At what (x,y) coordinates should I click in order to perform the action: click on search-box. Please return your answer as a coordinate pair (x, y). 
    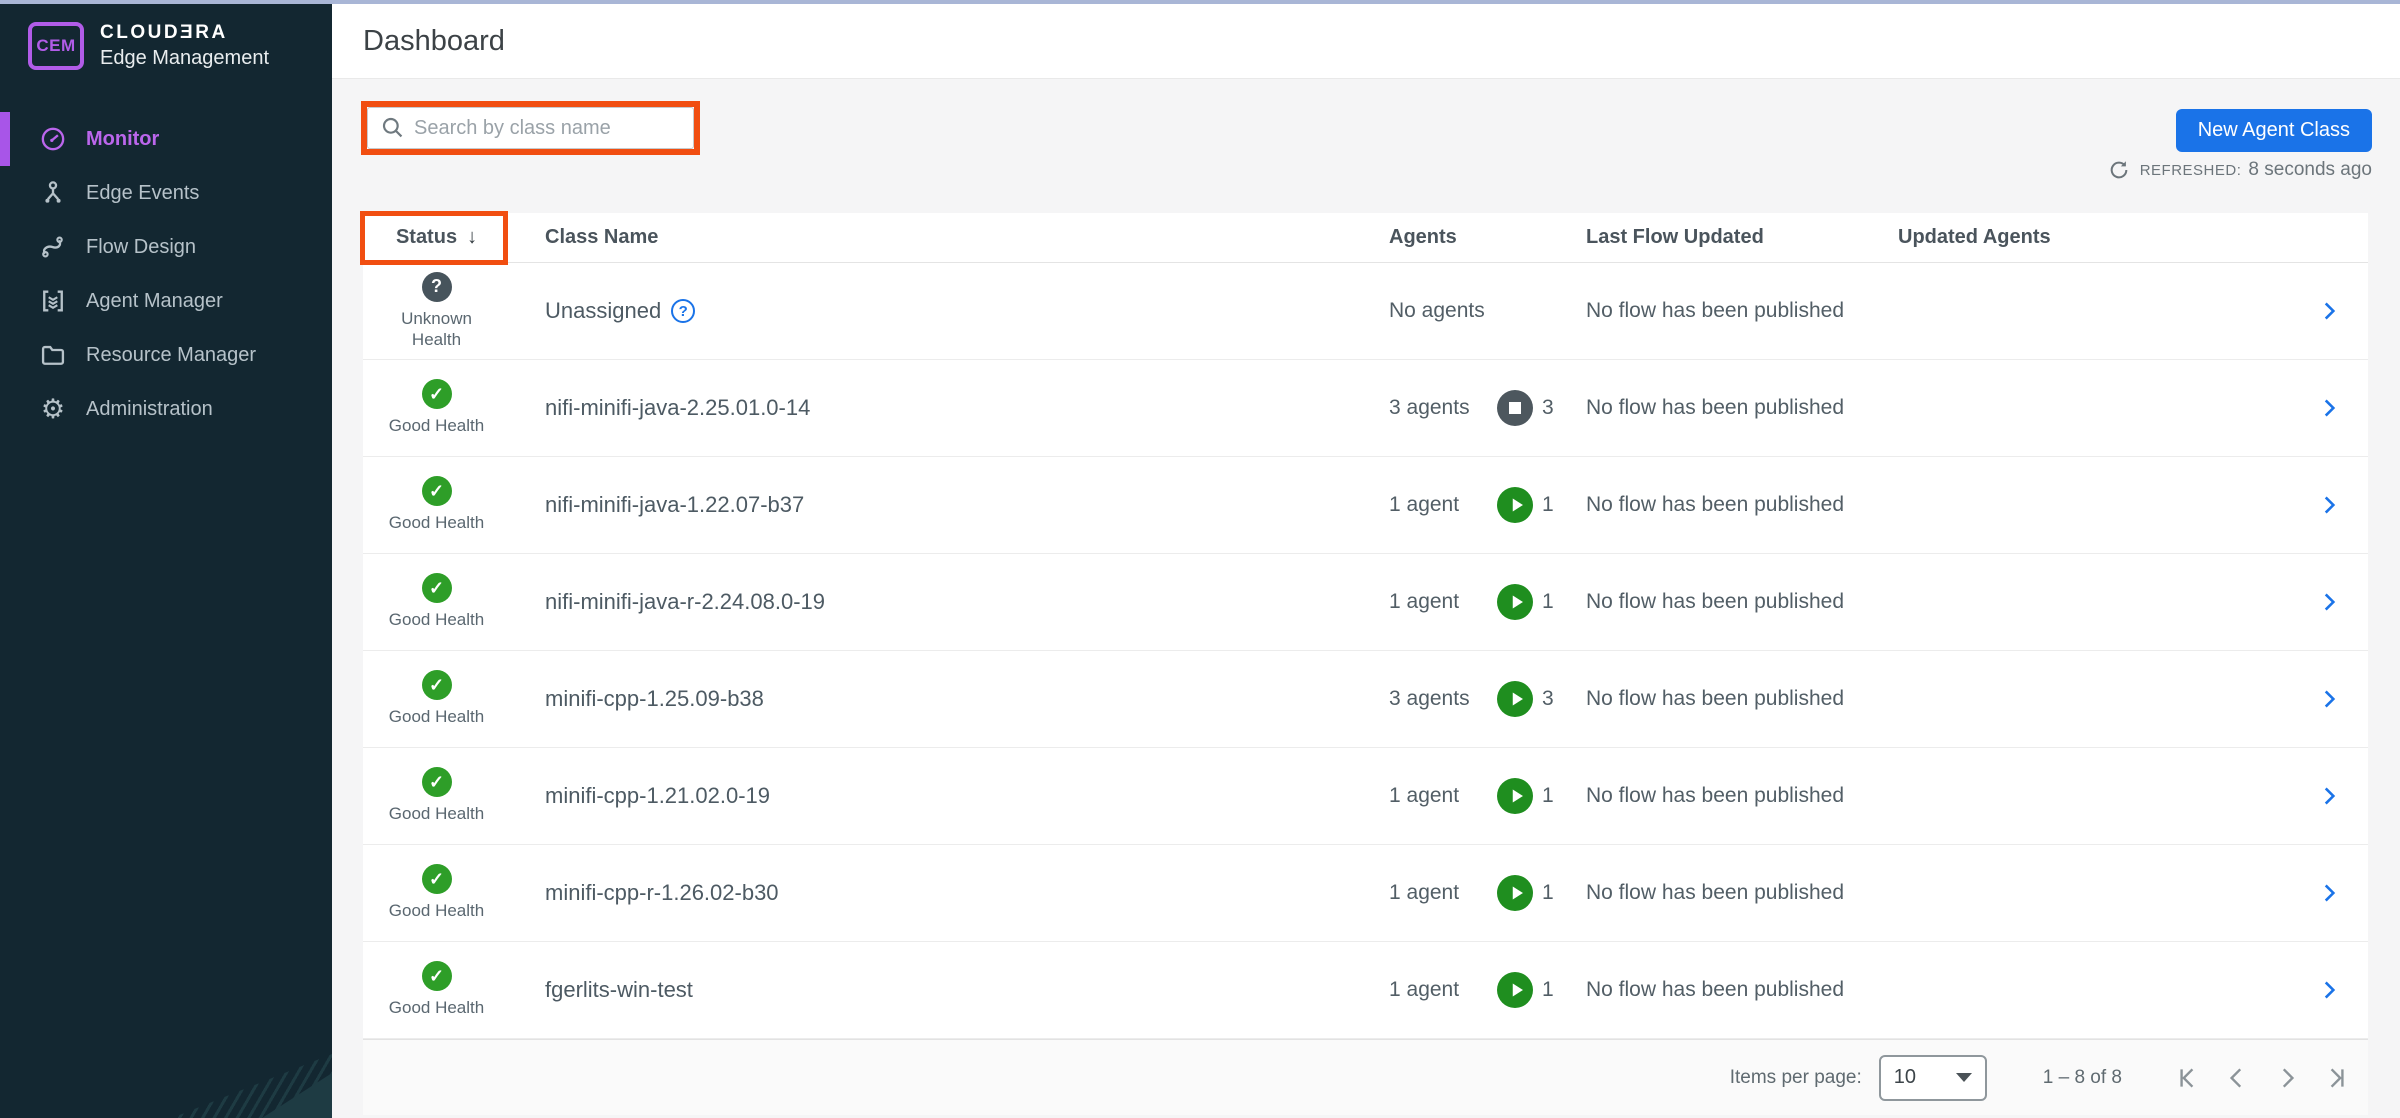
    Looking at the image, I should click on (530, 128).